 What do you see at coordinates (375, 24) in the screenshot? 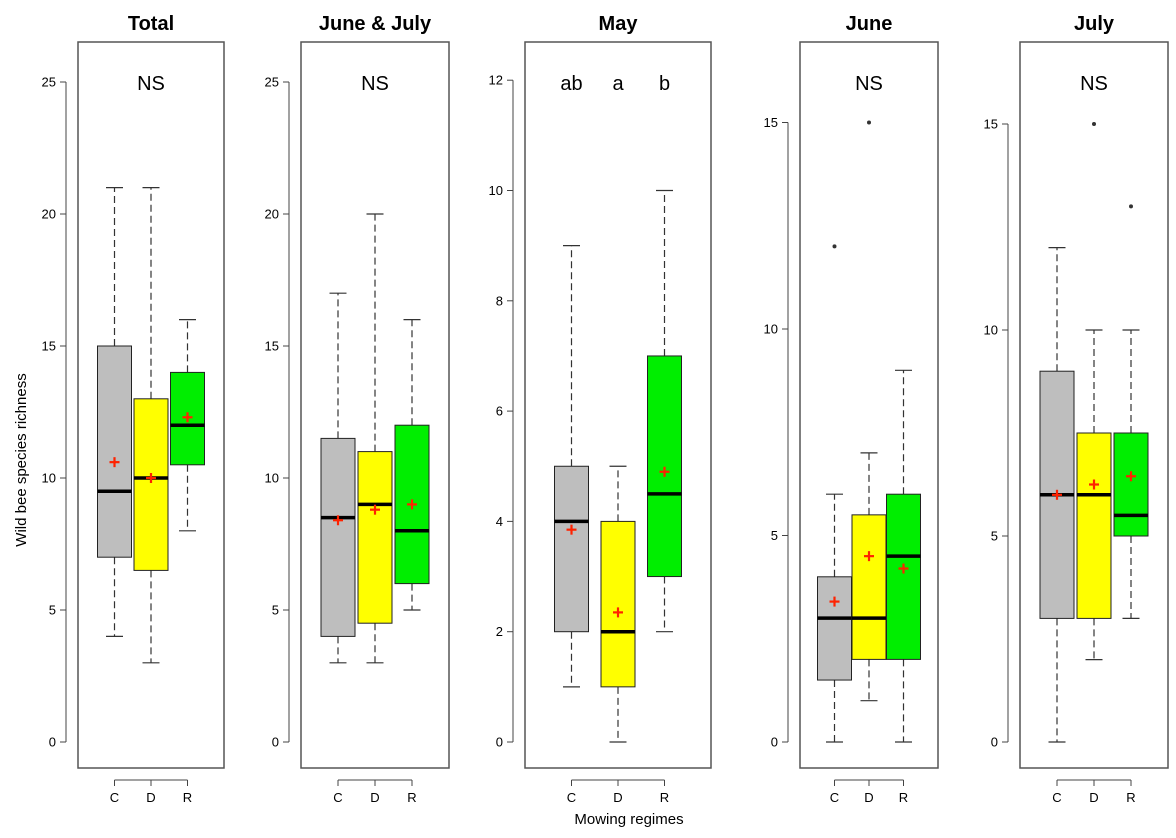
I see `panel-title: June & July` at bounding box center [375, 24].